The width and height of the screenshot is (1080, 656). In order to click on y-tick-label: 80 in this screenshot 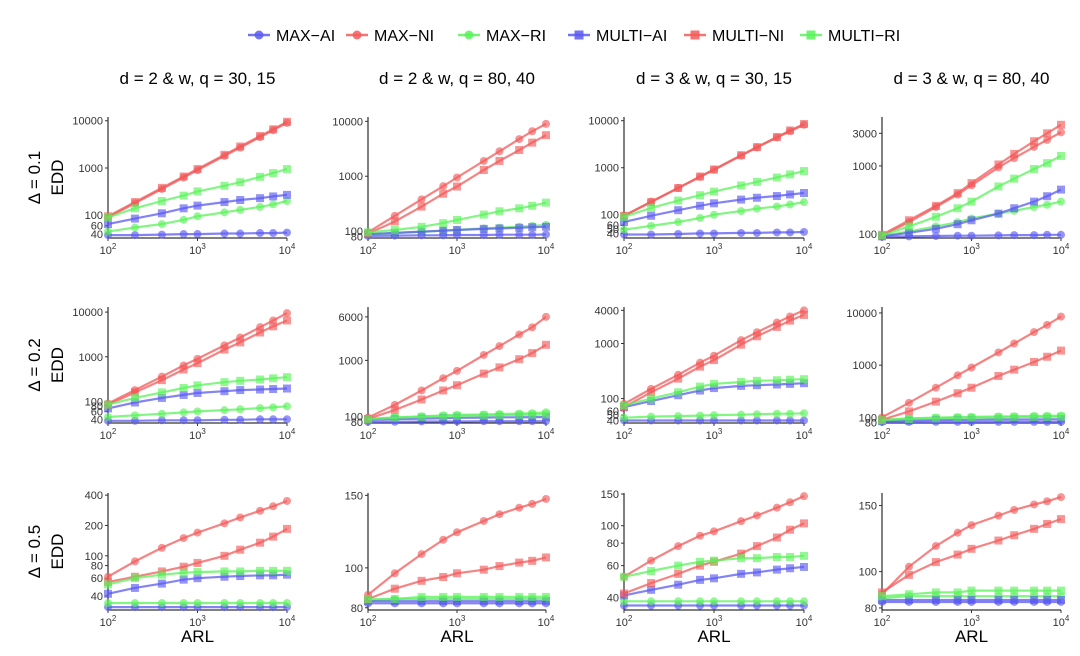, I will do `click(97, 407)`.